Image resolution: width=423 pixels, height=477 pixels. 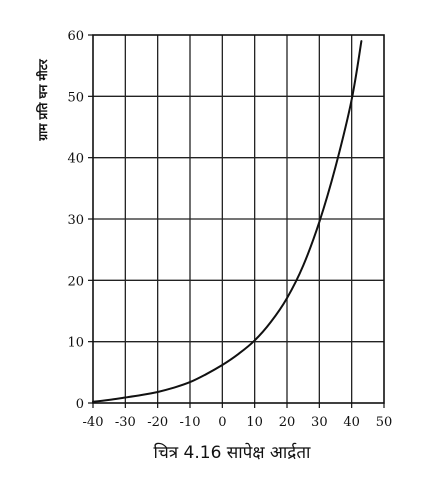 What do you see at coordinates (125, 422) in the screenshot?
I see `x-tick-label-1: -30` at bounding box center [125, 422].